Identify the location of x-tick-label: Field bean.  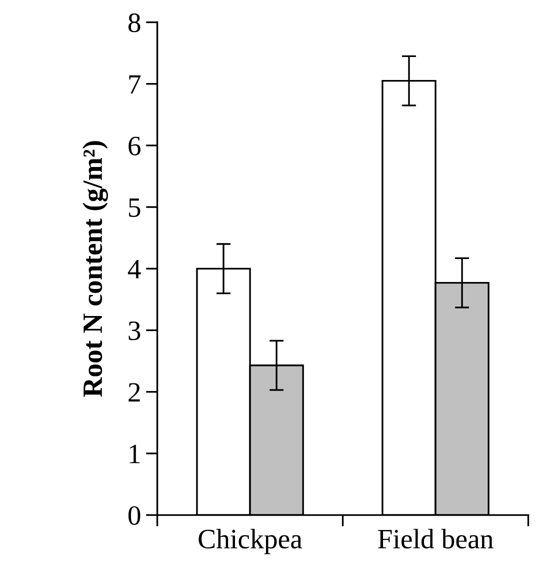
(436, 538).